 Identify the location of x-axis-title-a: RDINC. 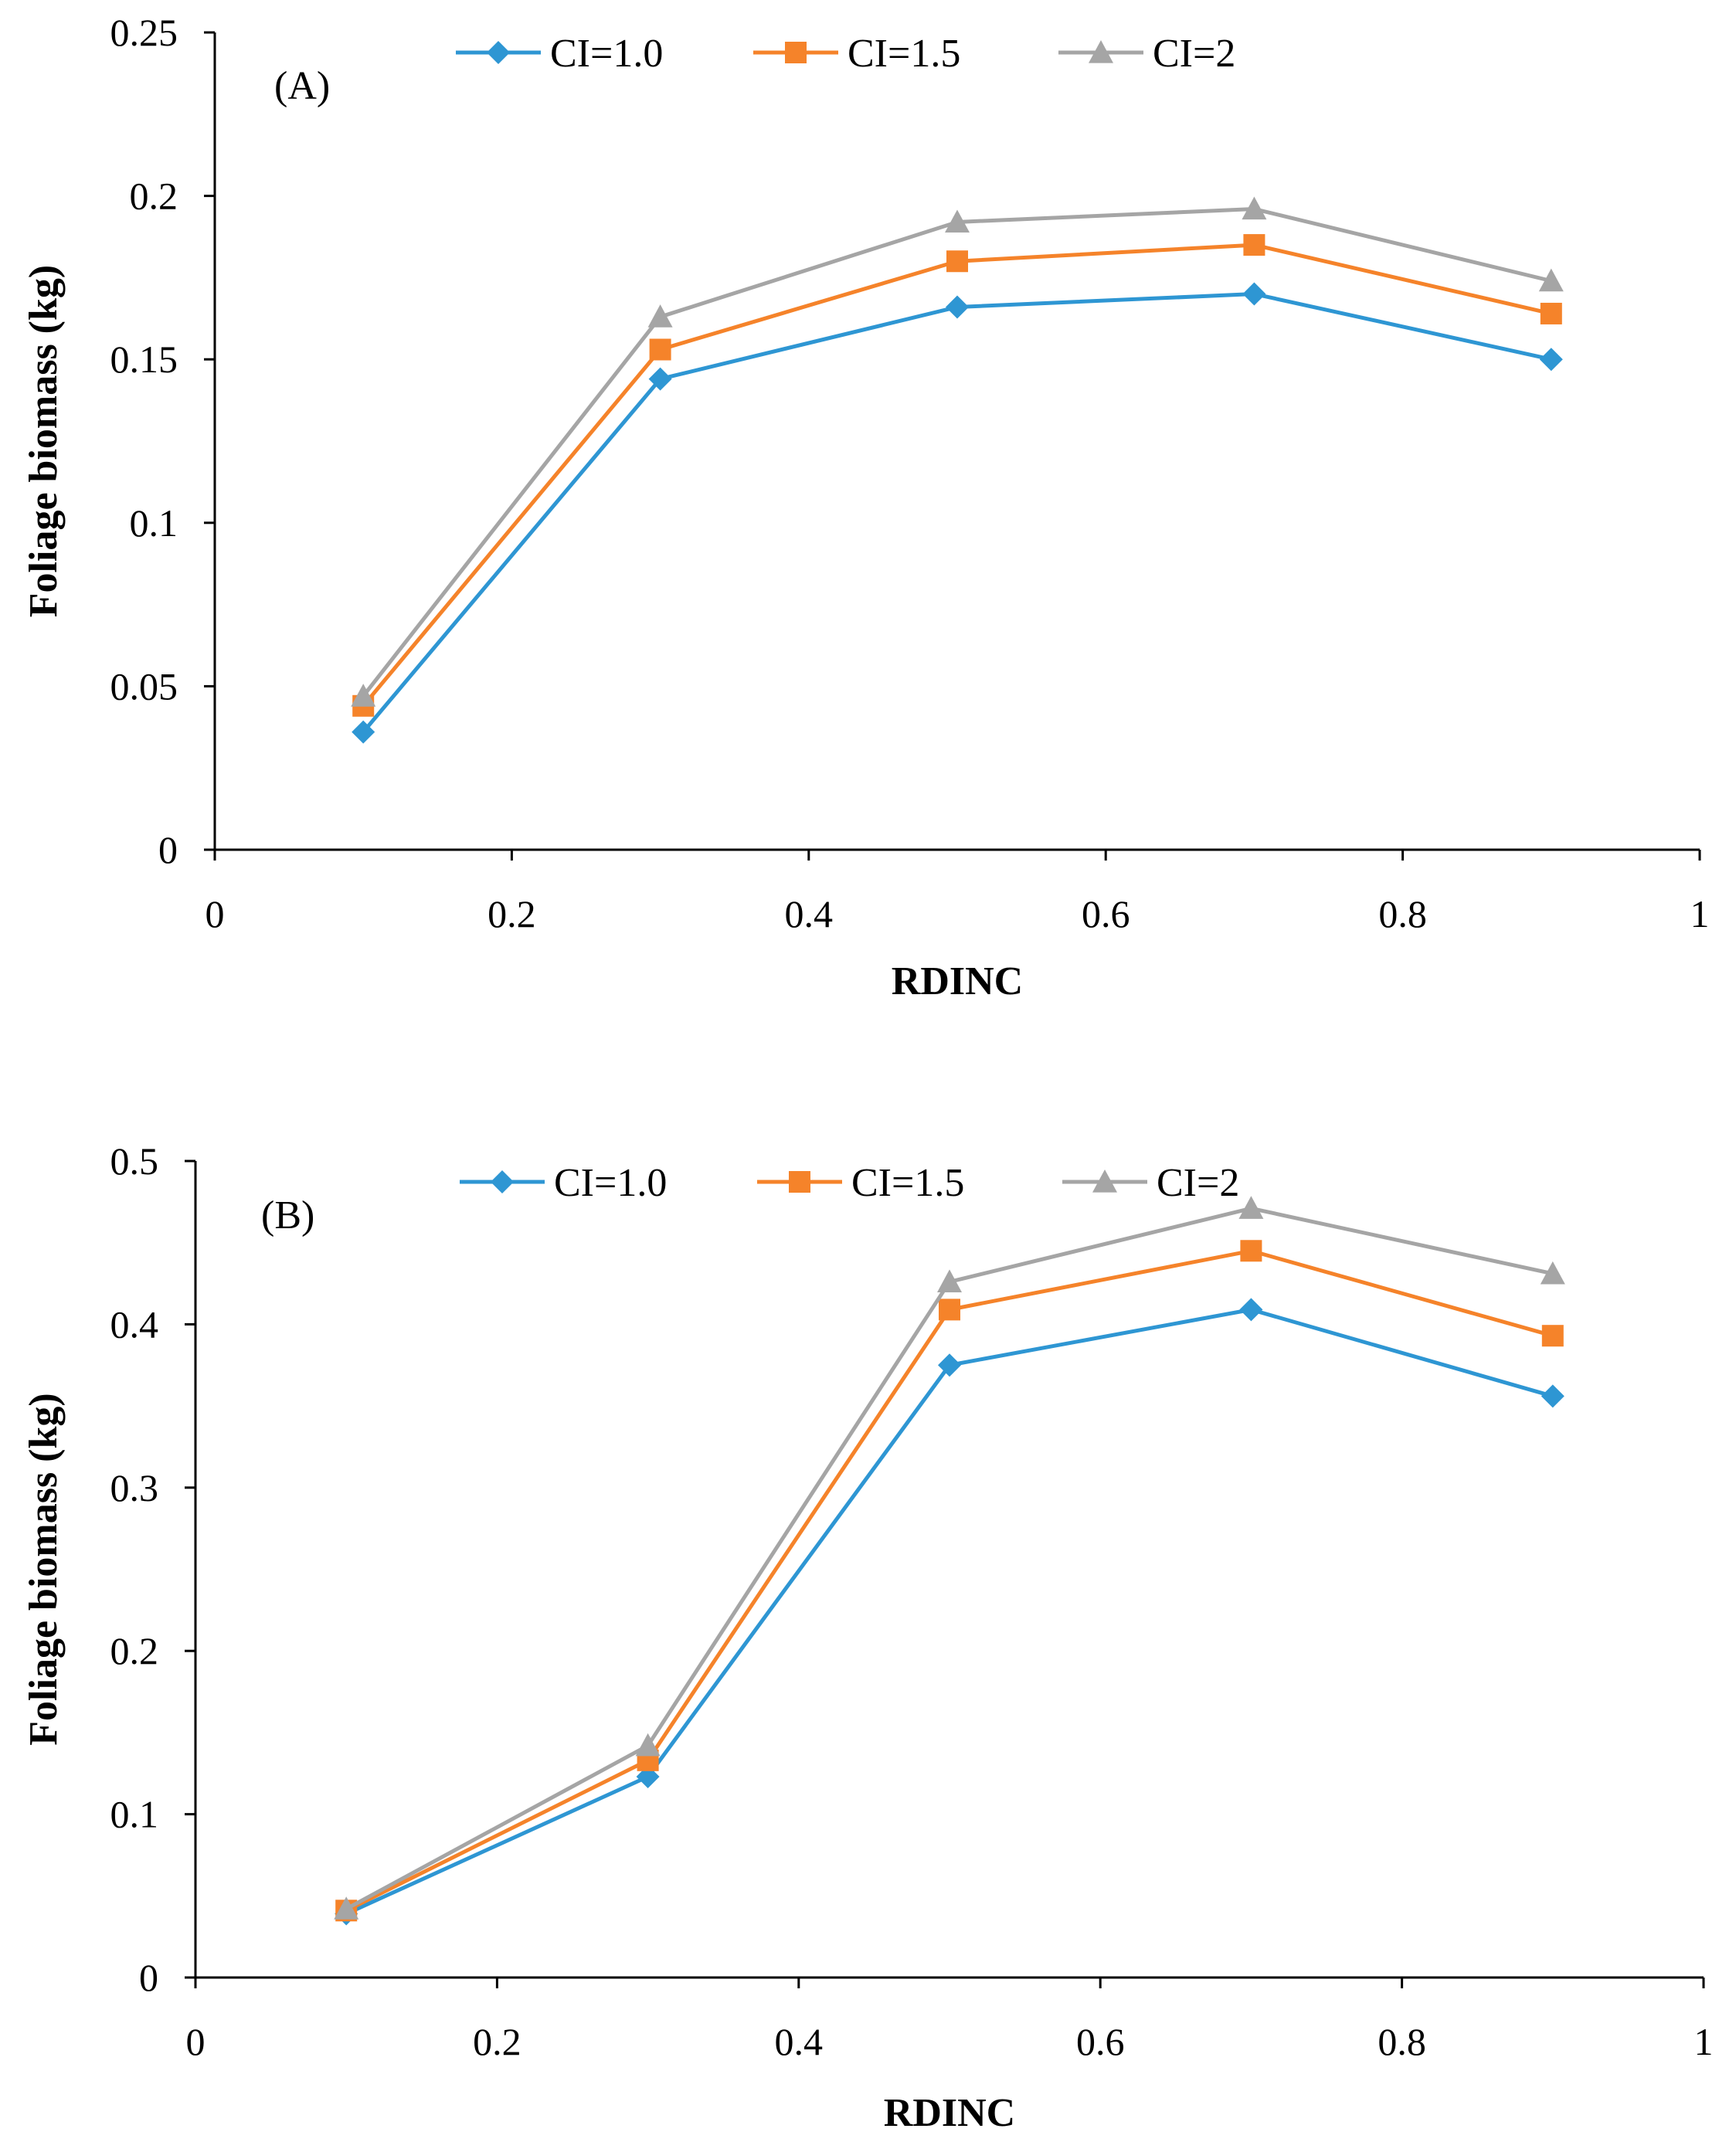
(957, 981).